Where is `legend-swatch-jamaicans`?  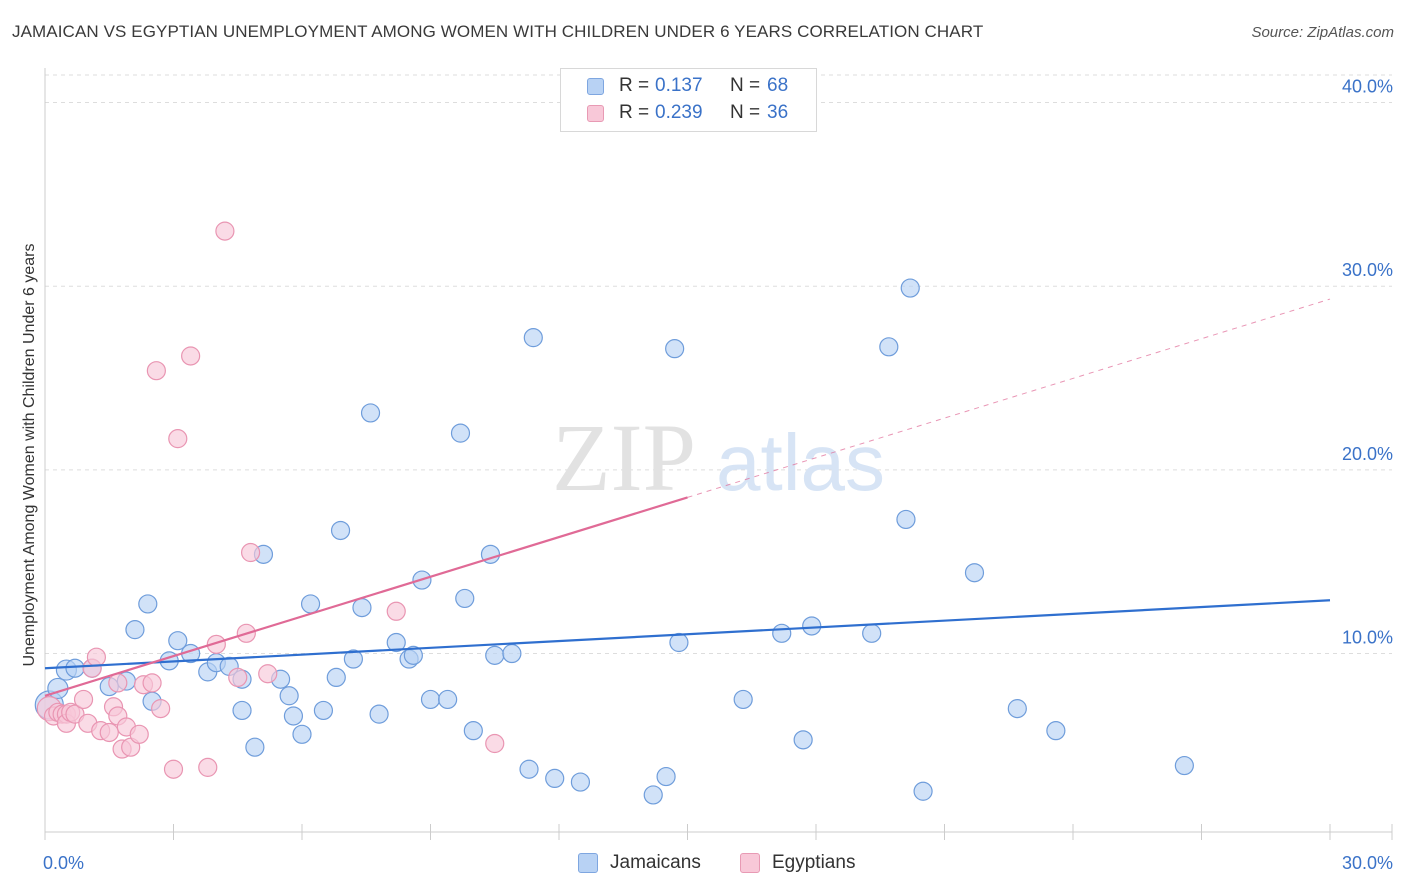 legend-swatch-jamaicans is located at coordinates (595, 86).